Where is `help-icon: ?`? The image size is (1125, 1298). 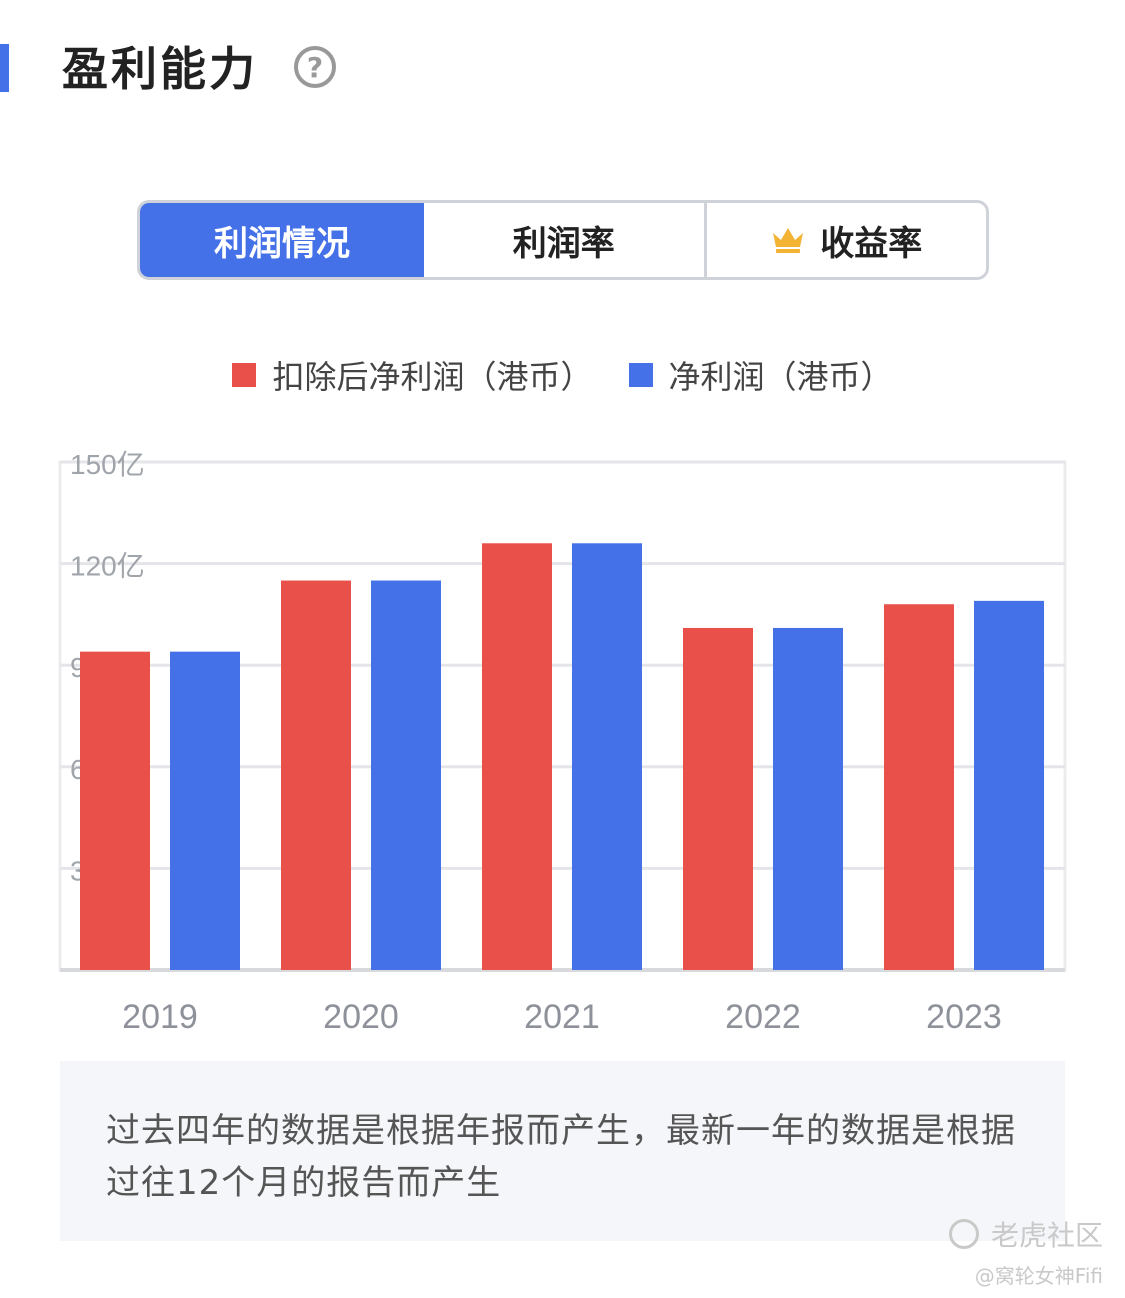 help-icon: ? is located at coordinates (315, 67).